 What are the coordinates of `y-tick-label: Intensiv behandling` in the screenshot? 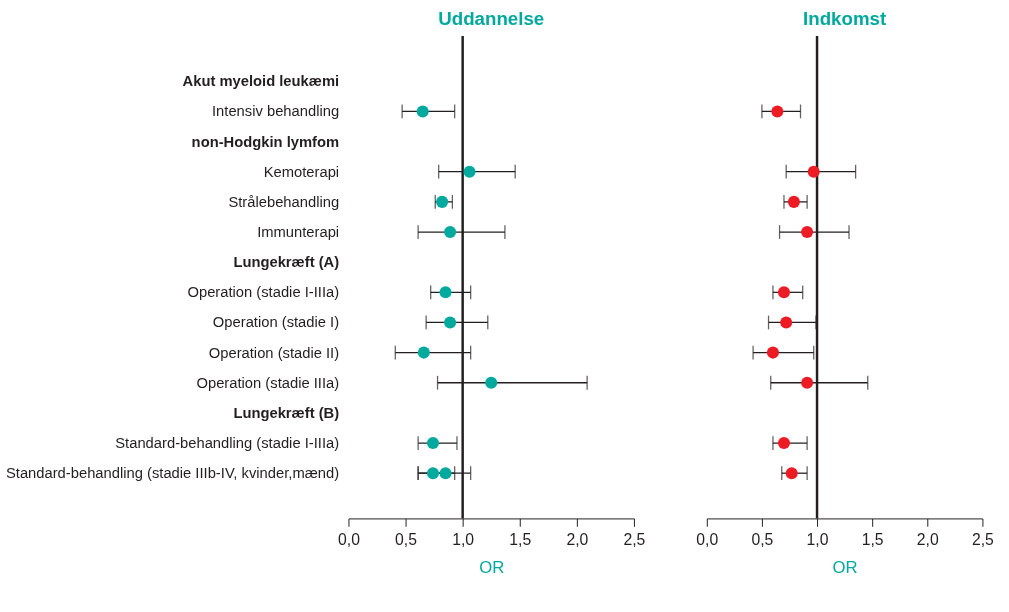 It's located at (276, 111).